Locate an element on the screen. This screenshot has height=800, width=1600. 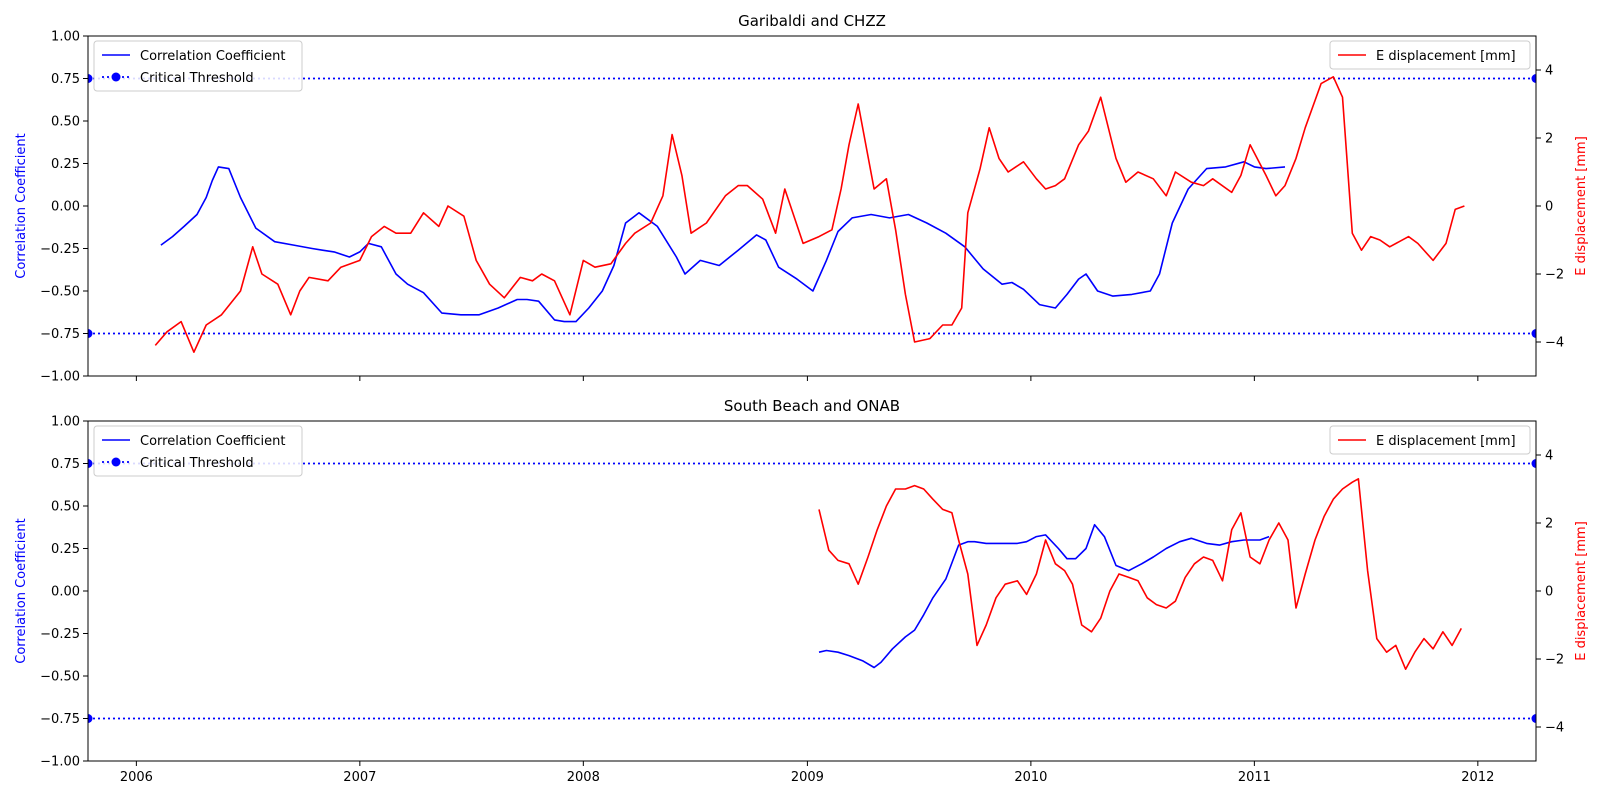
series-lines is located at coordinates (1140, 574).